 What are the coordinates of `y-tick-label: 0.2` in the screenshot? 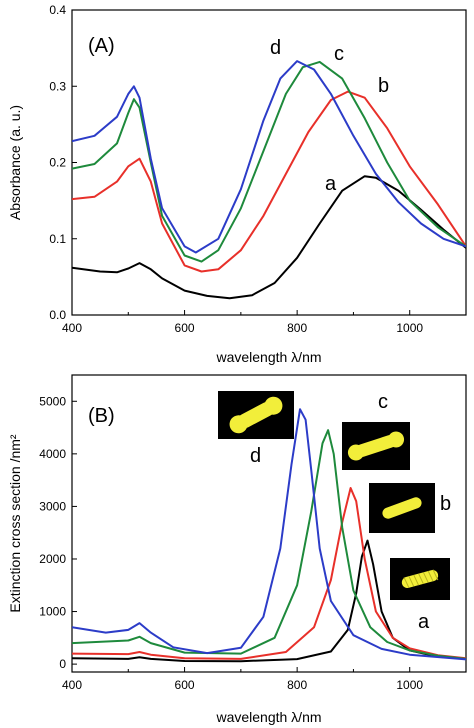 It's located at (57, 163).